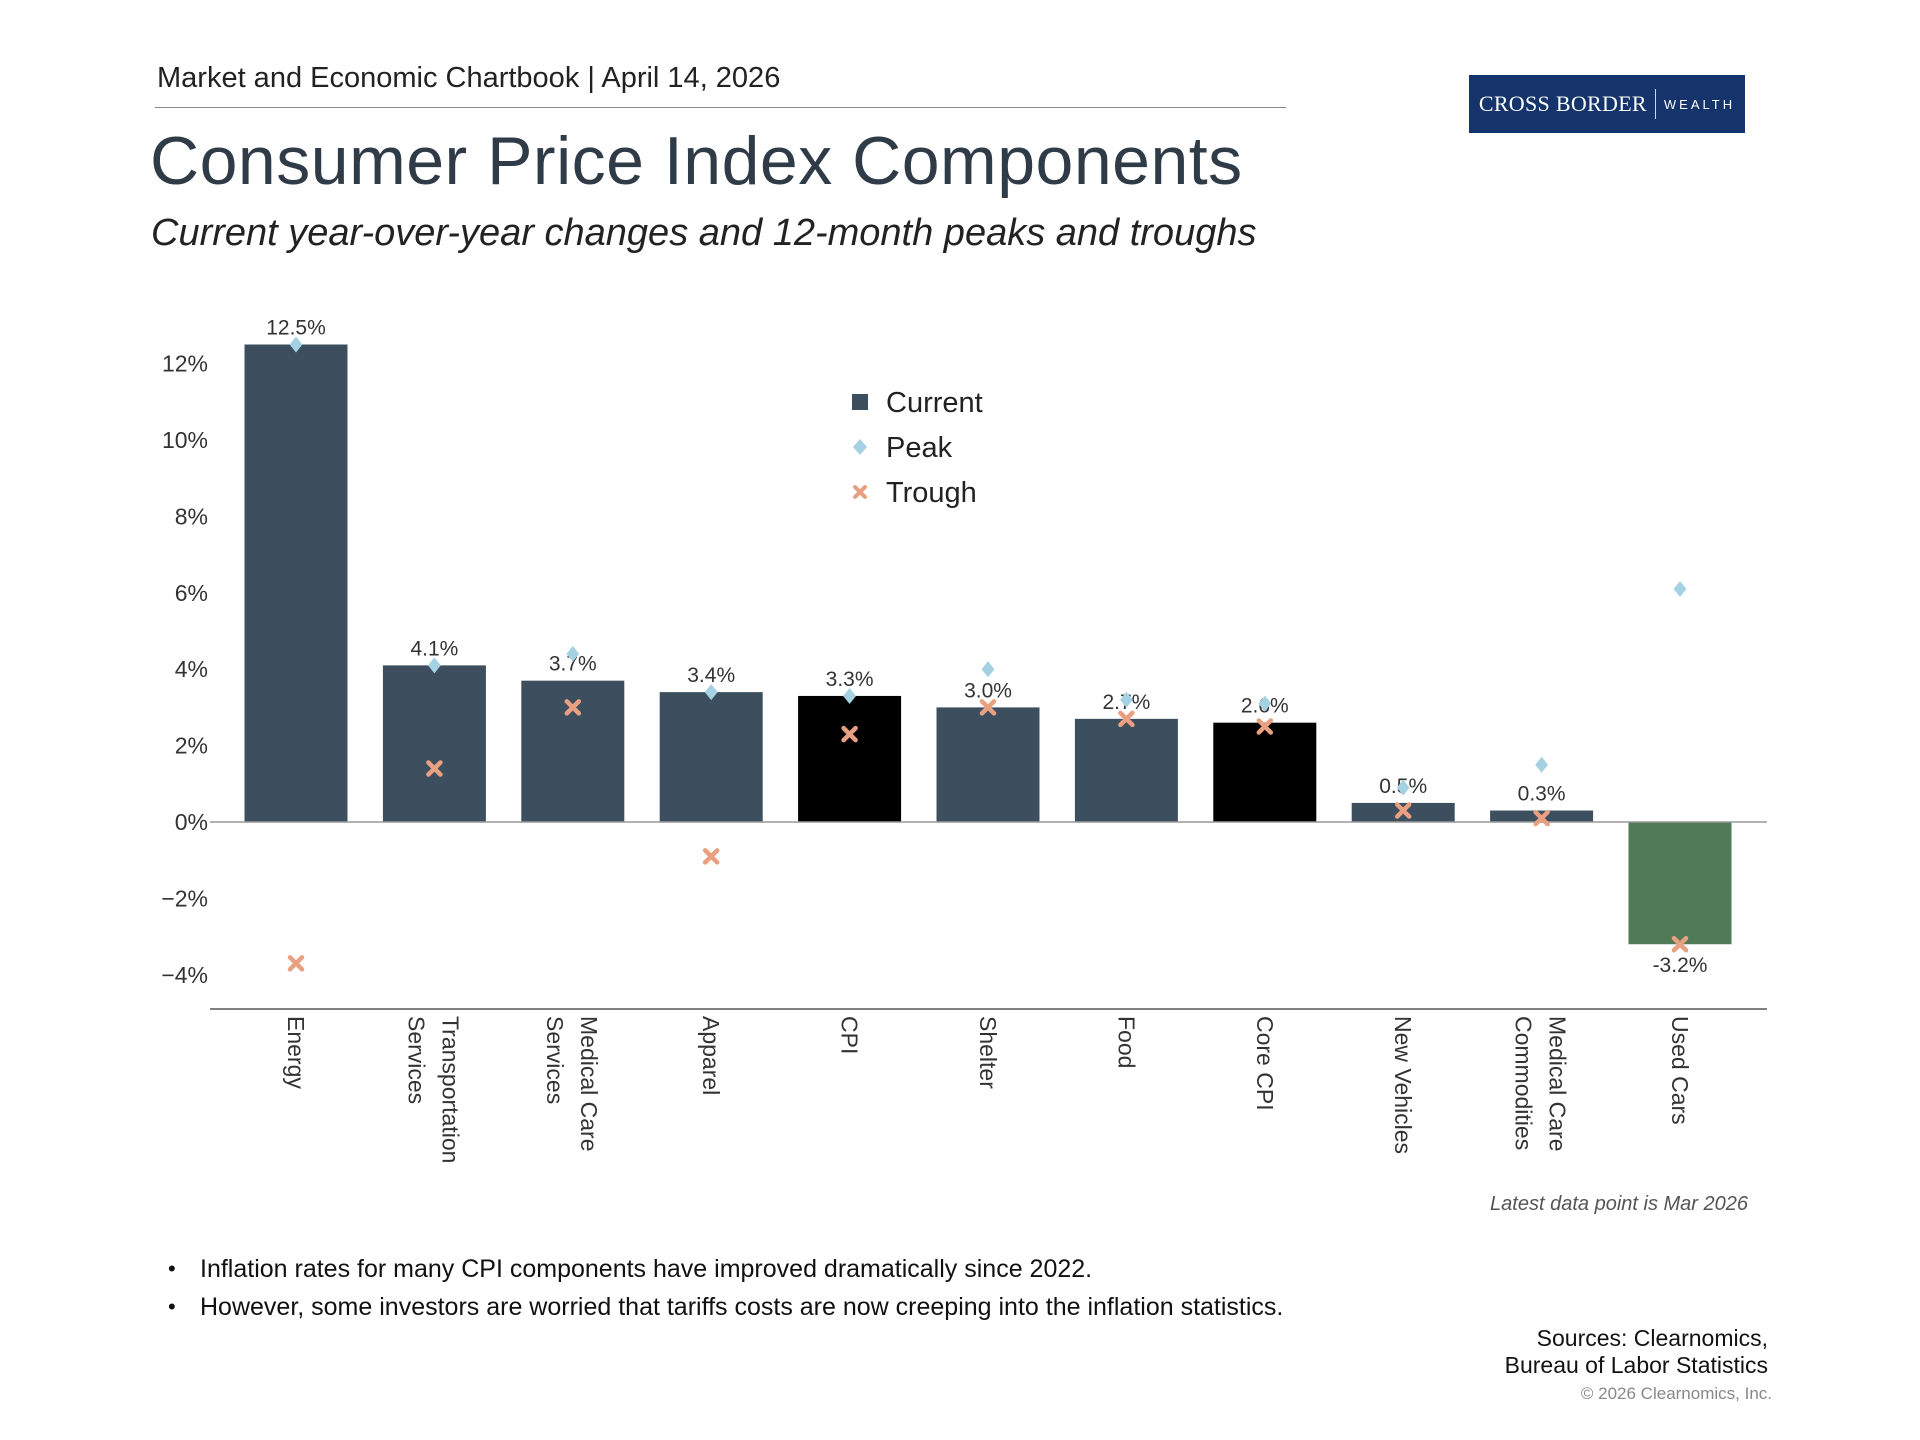 This screenshot has width=1920, height=1440. Describe the element at coordinates (1619, 1204) in the screenshot. I see `latest-data-note: Latest data point is Mar 2026` at that location.